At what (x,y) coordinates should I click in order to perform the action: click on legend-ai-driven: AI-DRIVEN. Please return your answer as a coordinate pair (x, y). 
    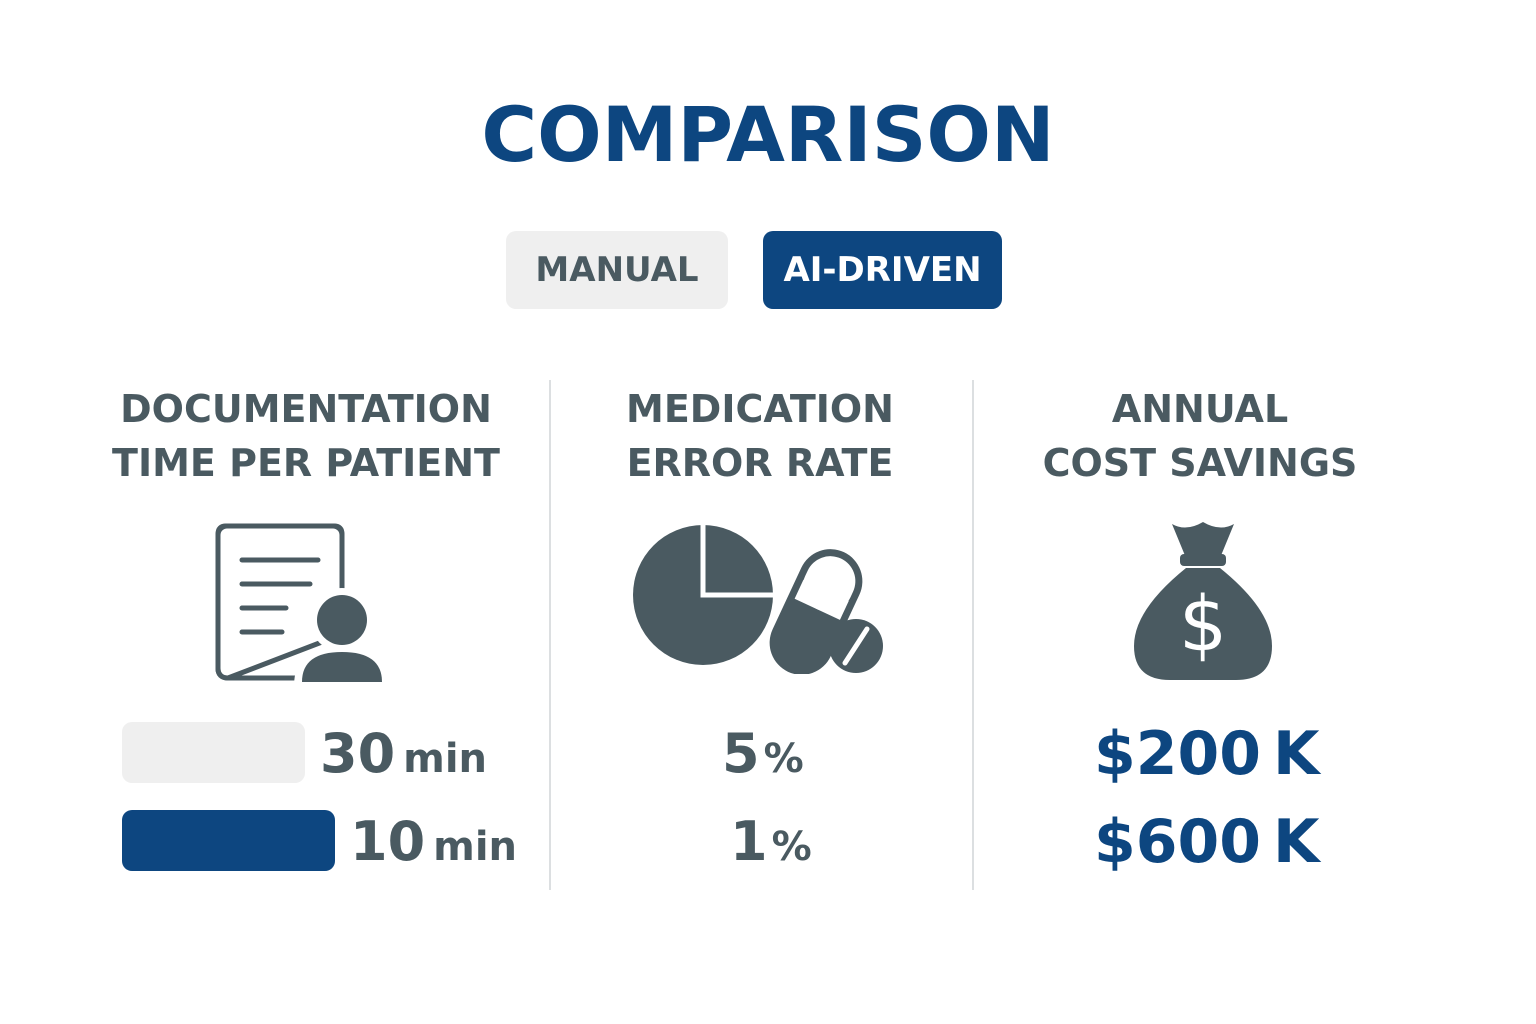
    Looking at the image, I should click on (882, 270).